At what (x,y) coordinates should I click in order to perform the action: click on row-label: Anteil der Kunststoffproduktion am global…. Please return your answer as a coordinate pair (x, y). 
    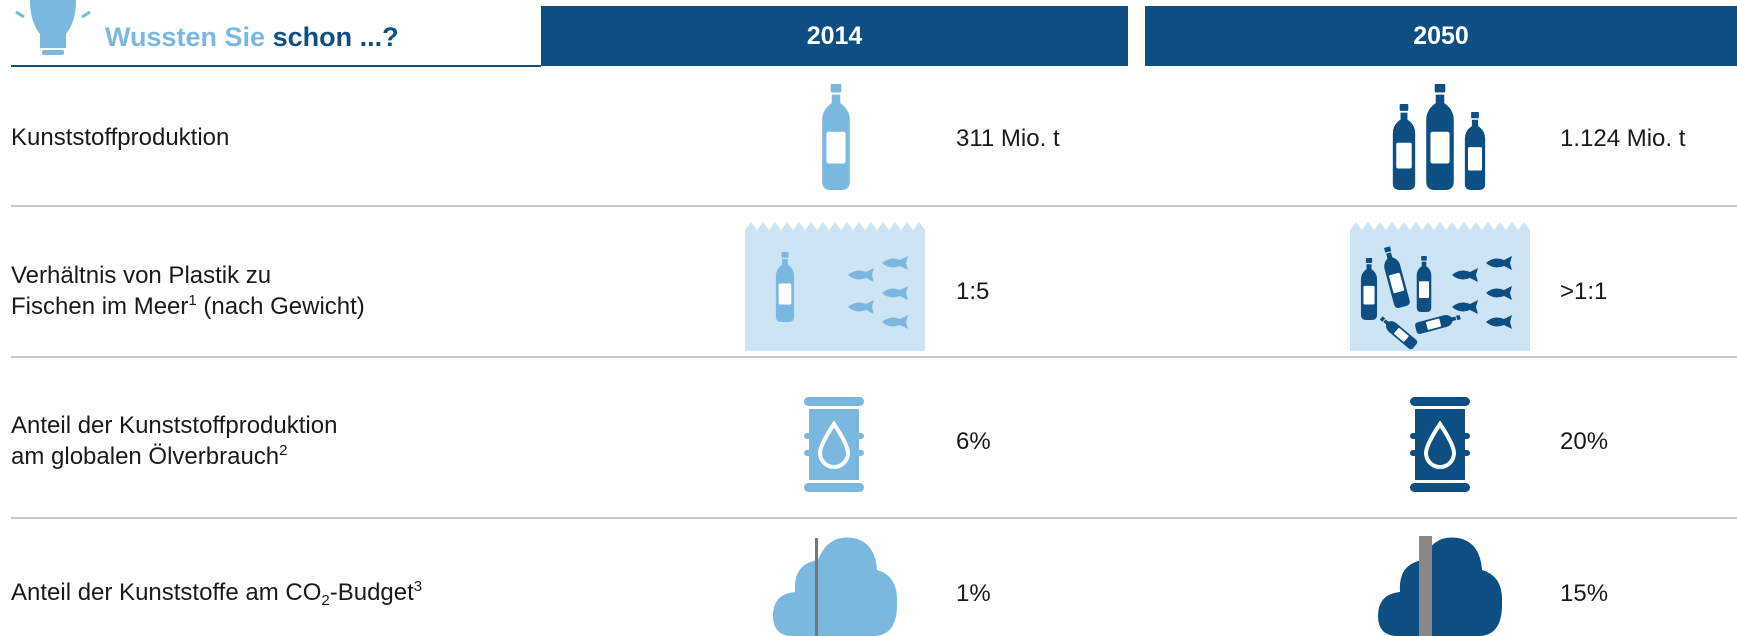
    Looking at the image, I should click on (174, 441).